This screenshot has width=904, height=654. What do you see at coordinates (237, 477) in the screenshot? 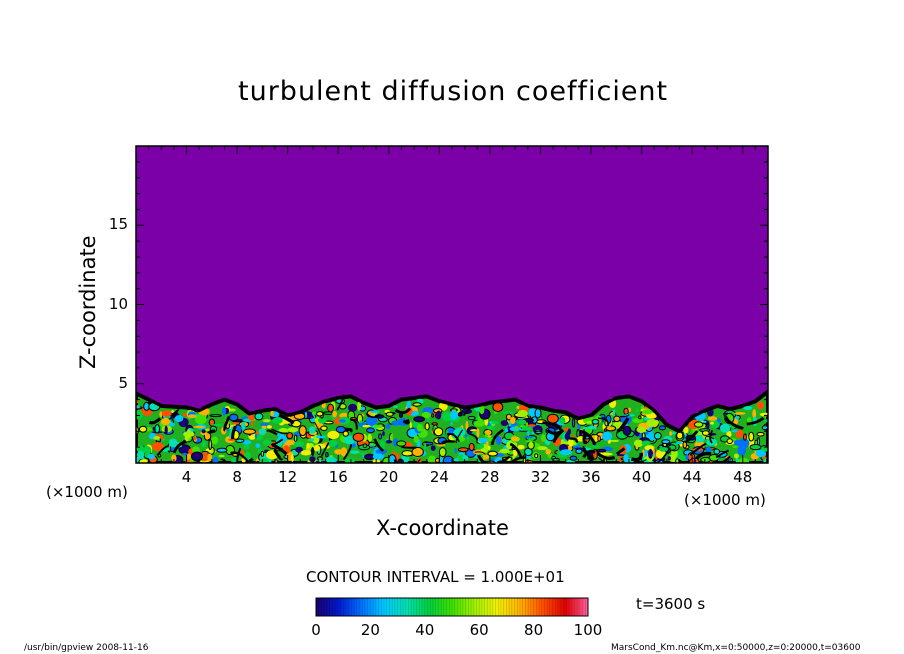
I see `x-tick-label: 8` at bounding box center [237, 477].